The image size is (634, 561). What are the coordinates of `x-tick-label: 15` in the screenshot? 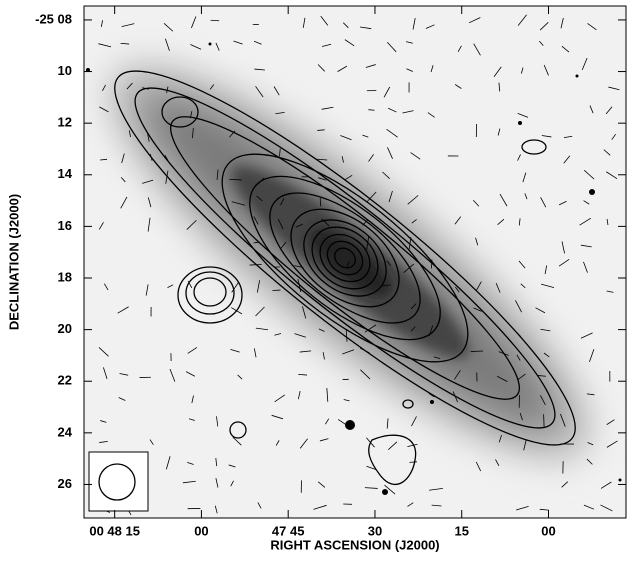 It's located at (461, 530).